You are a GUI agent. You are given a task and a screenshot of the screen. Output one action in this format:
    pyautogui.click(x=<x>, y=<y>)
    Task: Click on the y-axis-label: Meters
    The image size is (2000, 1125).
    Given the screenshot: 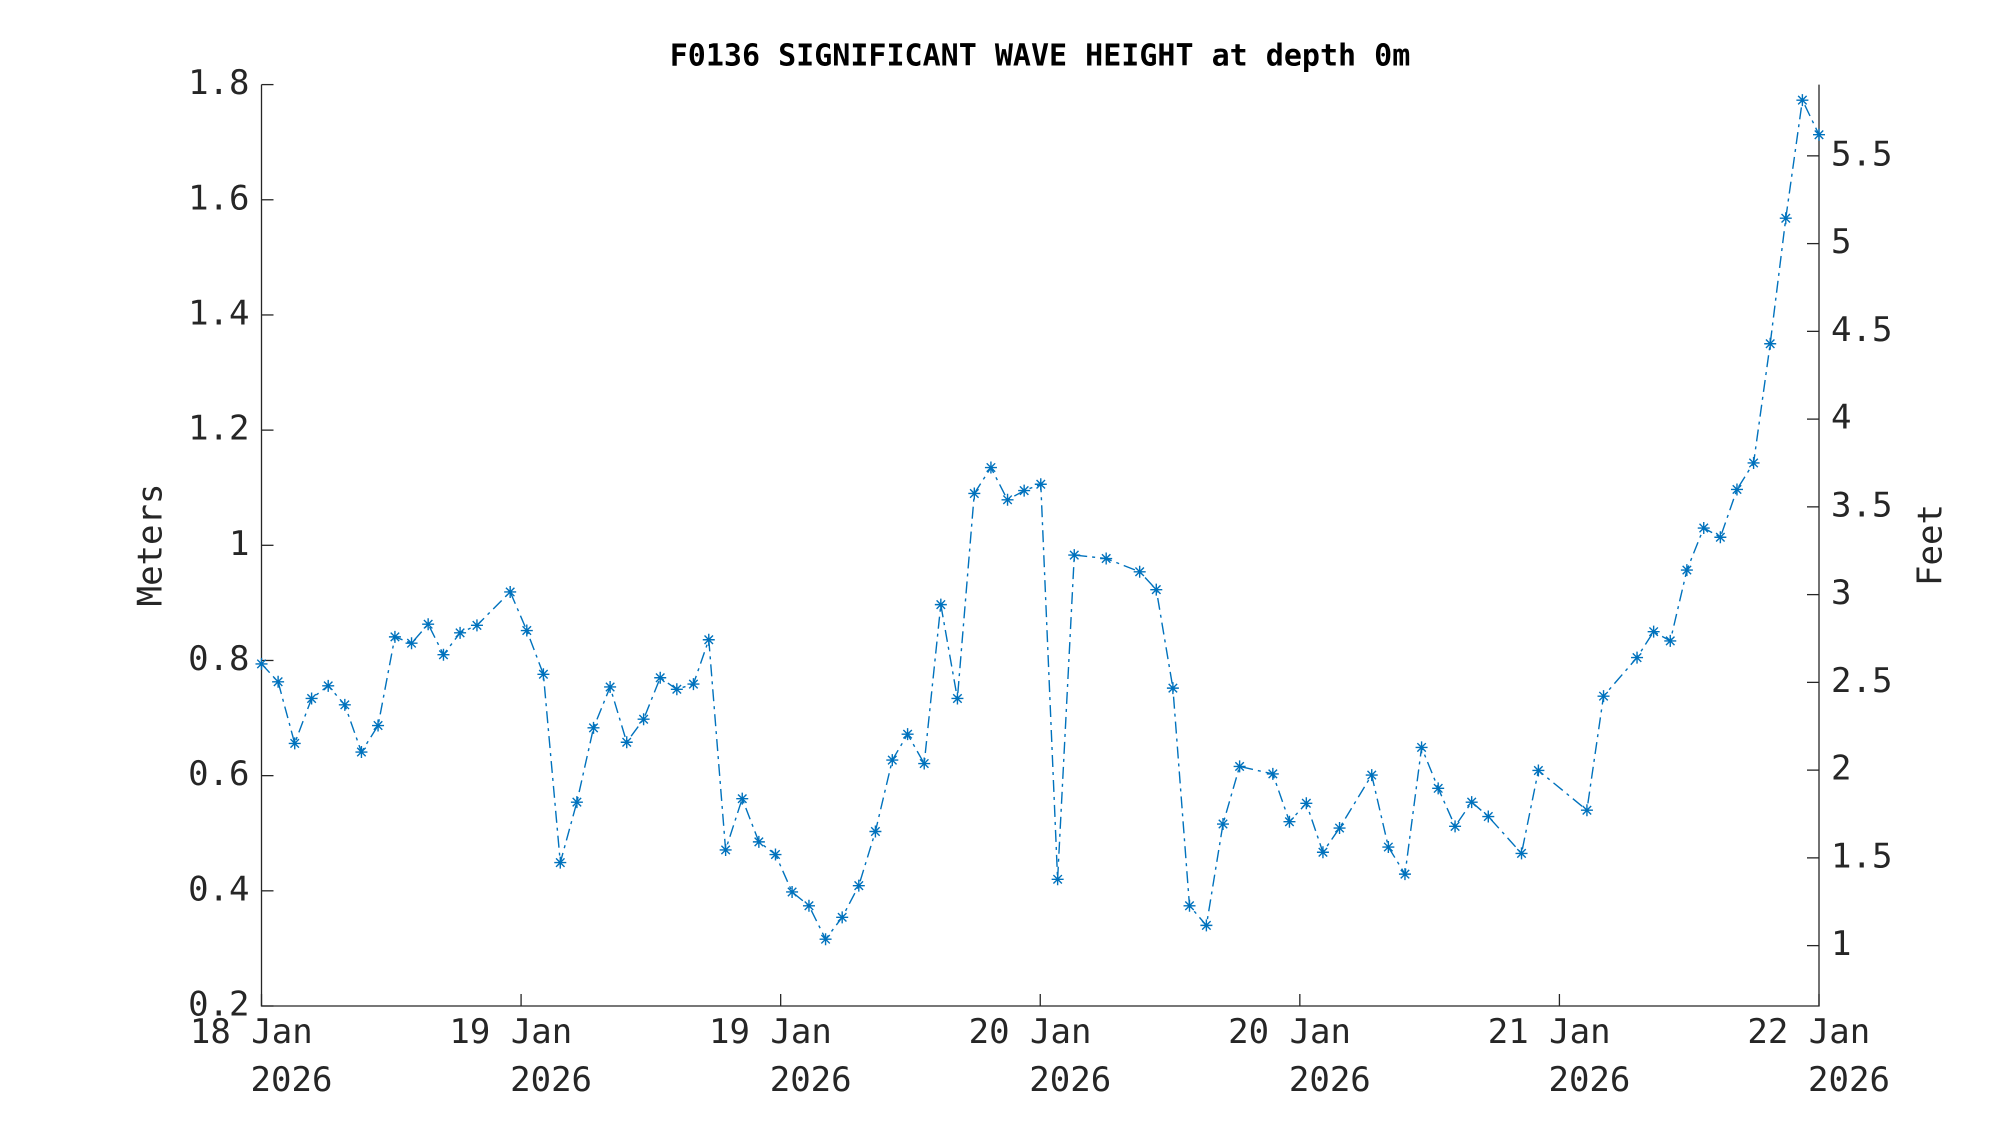 What is the action you would take?
    pyautogui.click(x=151, y=545)
    